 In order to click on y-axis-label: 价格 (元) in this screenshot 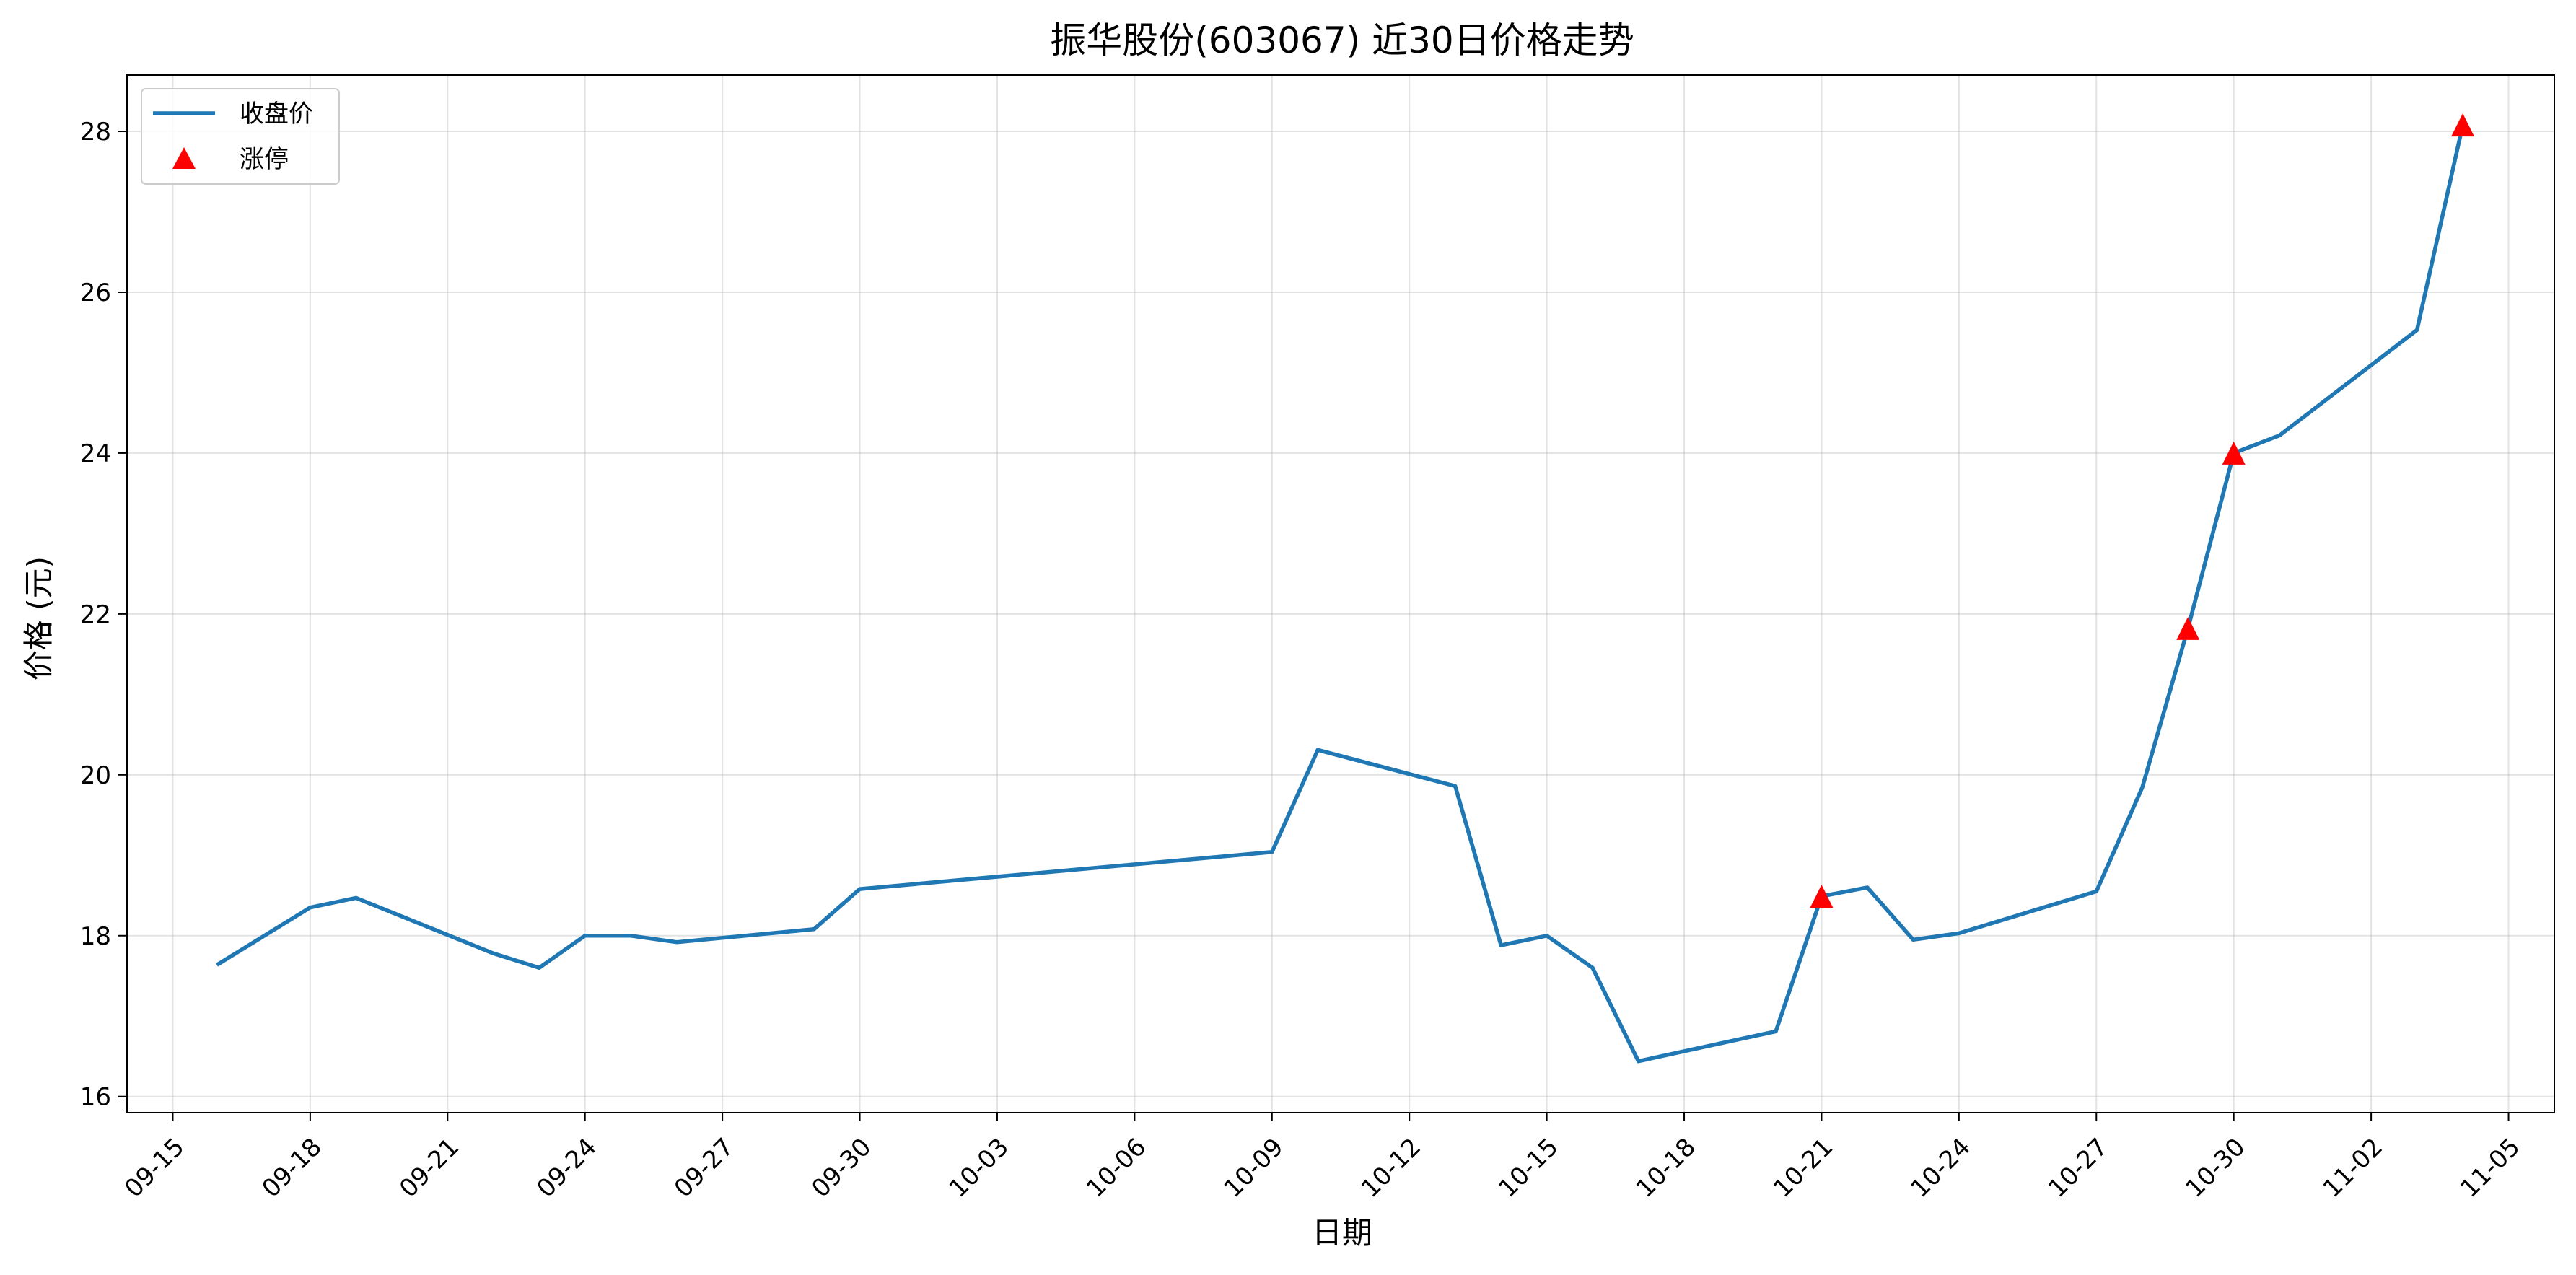, I will do `click(38, 618)`.